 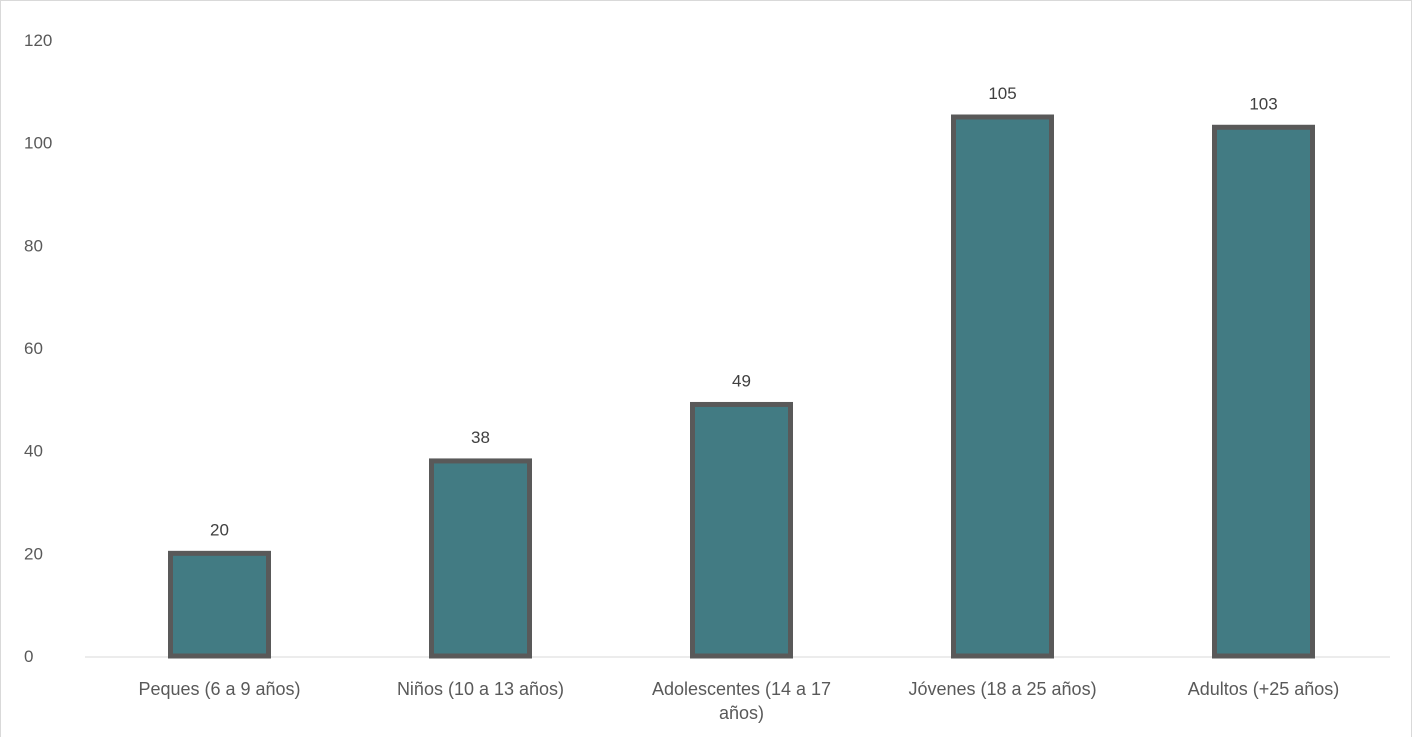 What do you see at coordinates (28, 656) in the screenshot?
I see `y-tick-label: 0` at bounding box center [28, 656].